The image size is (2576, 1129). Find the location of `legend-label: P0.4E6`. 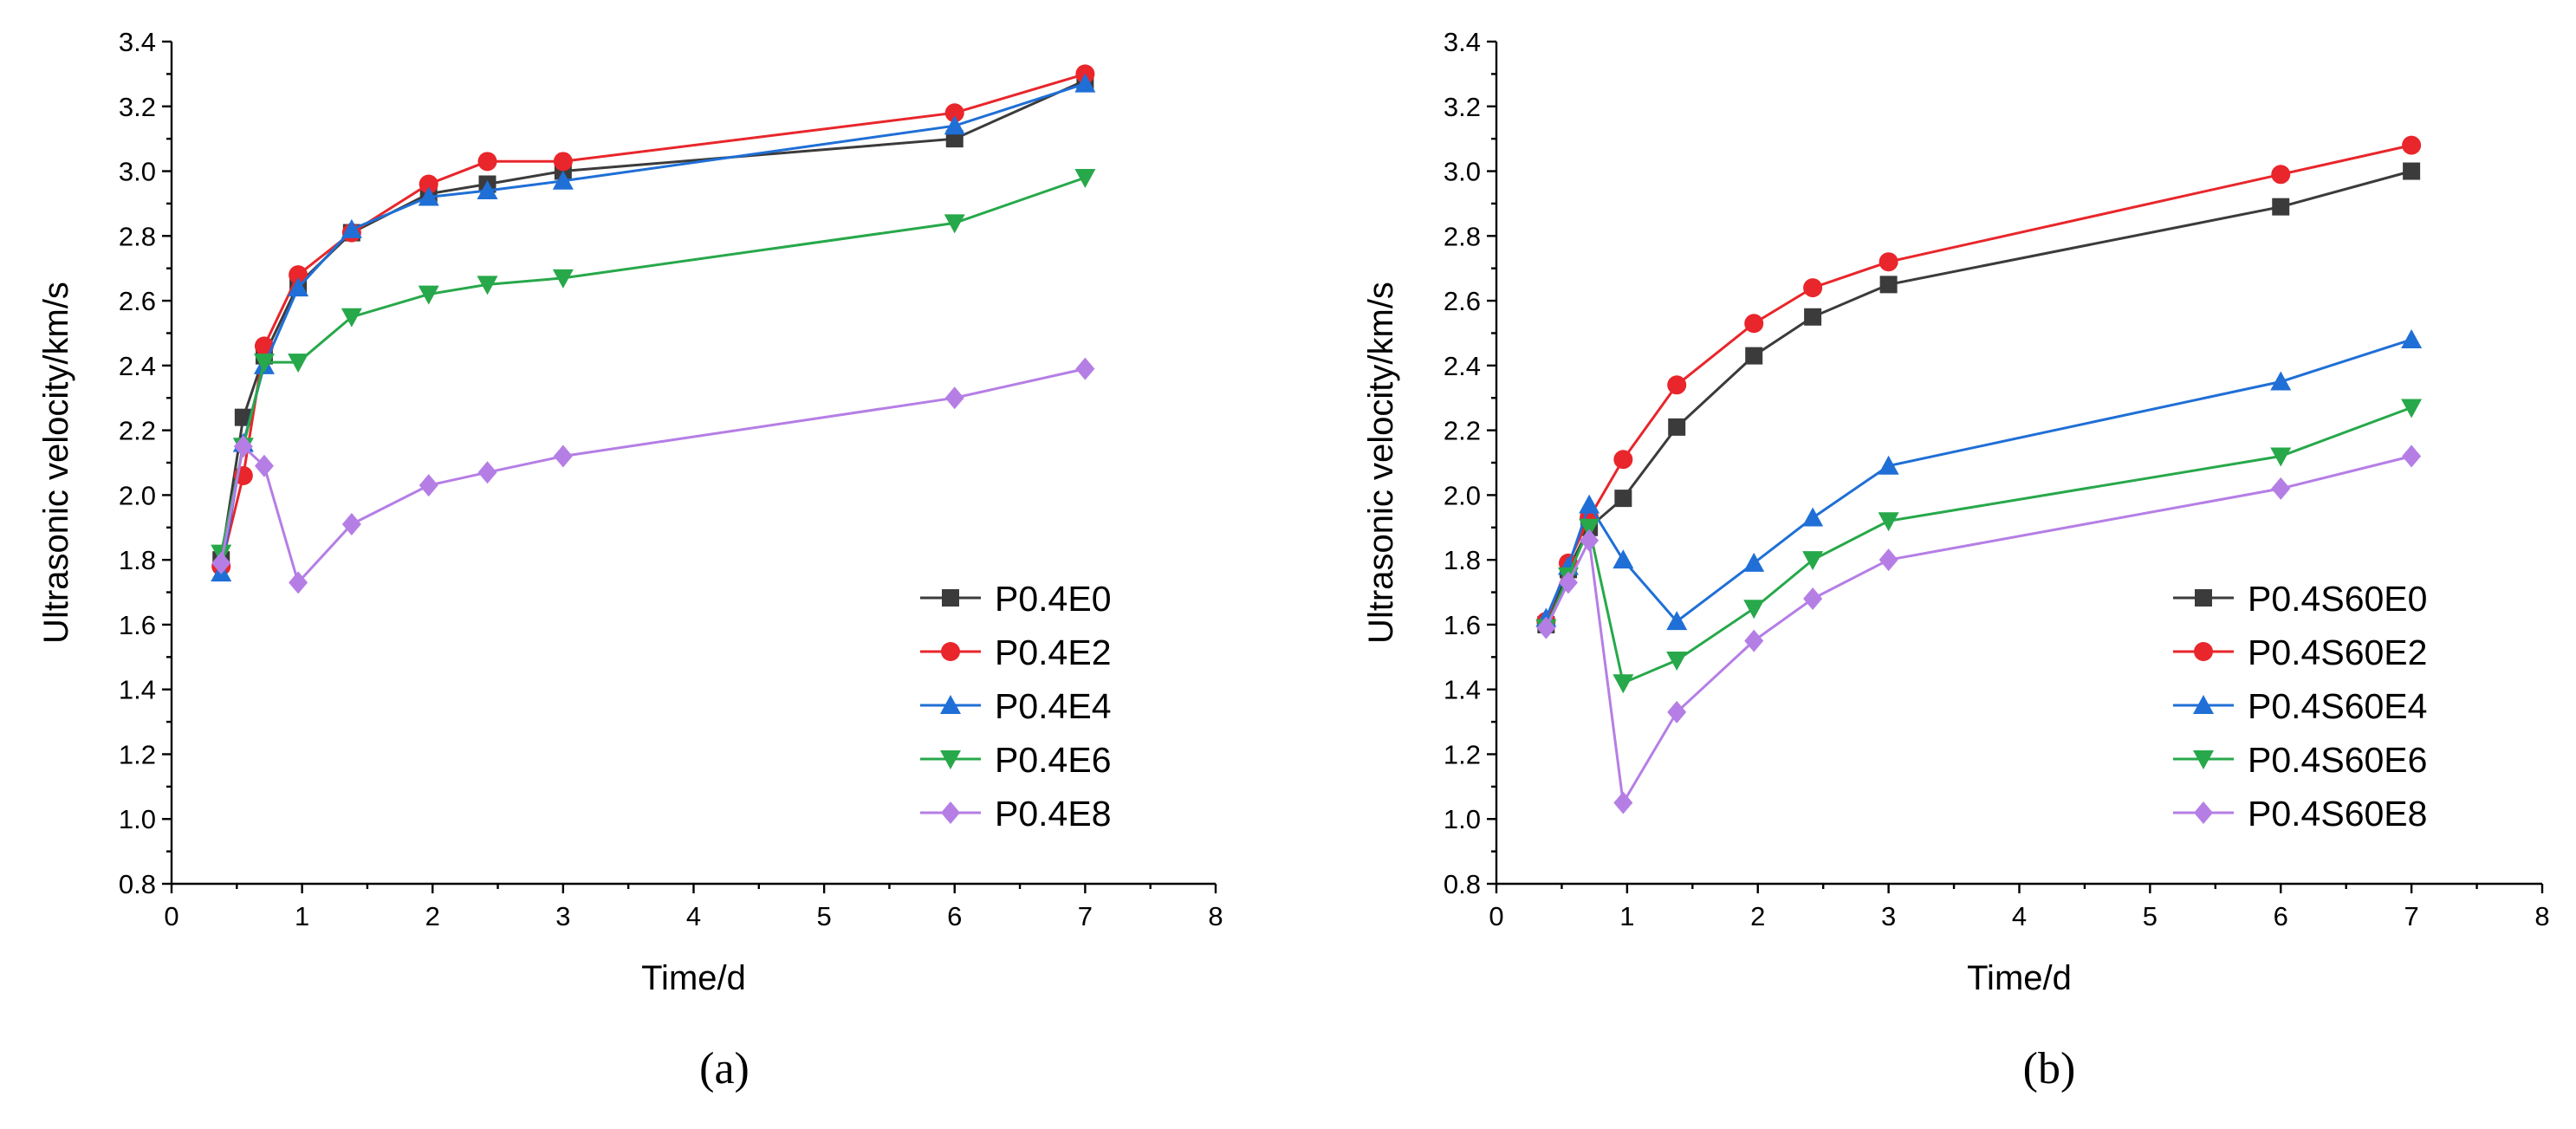

legend-label: P0.4E6 is located at coordinates (1054, 760).